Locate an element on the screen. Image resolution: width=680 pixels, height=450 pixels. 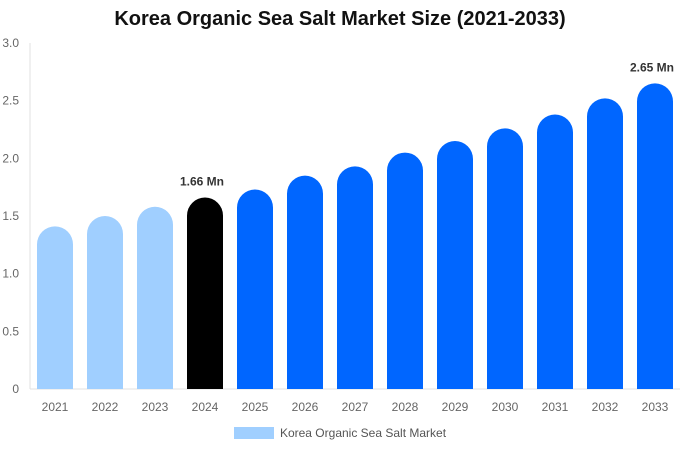
bar-2032 is located at coordinates (605, 244).